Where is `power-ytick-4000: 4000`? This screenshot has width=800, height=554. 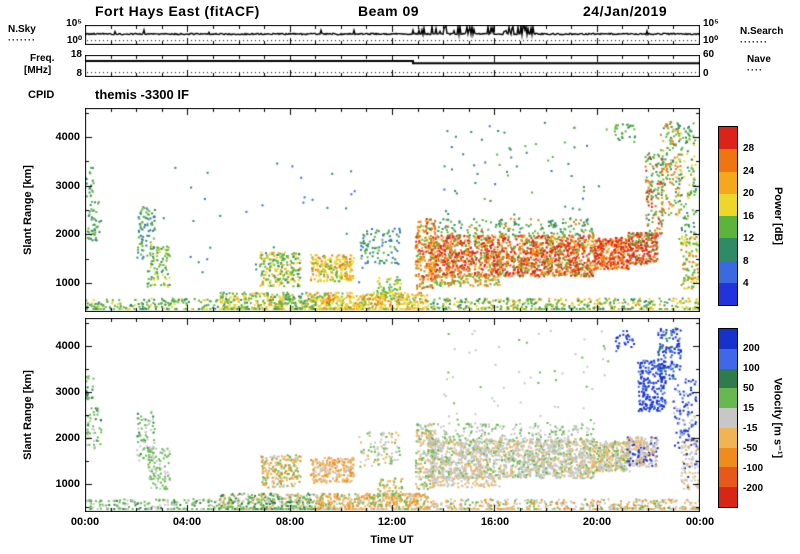 power-ytick-4000: 4000 is located at coordinates (67, 137).